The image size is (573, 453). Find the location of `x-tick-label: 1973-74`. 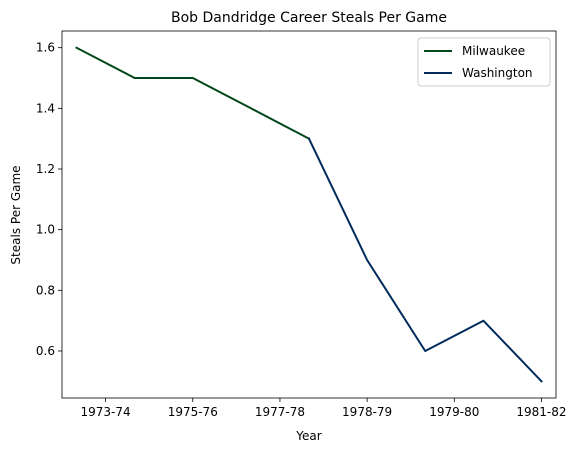

x-tick-label: 1973-74 is located at coordinates (106, 412).